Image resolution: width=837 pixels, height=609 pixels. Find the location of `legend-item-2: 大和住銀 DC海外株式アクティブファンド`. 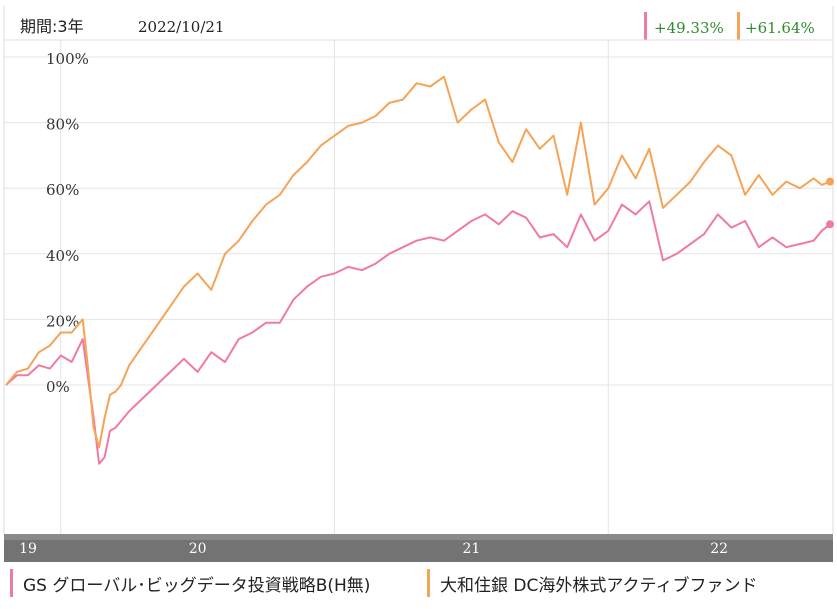

legend-item-2: 大和住銀 DC海外株式アクティブファンド is located at coordinates (592, 583).